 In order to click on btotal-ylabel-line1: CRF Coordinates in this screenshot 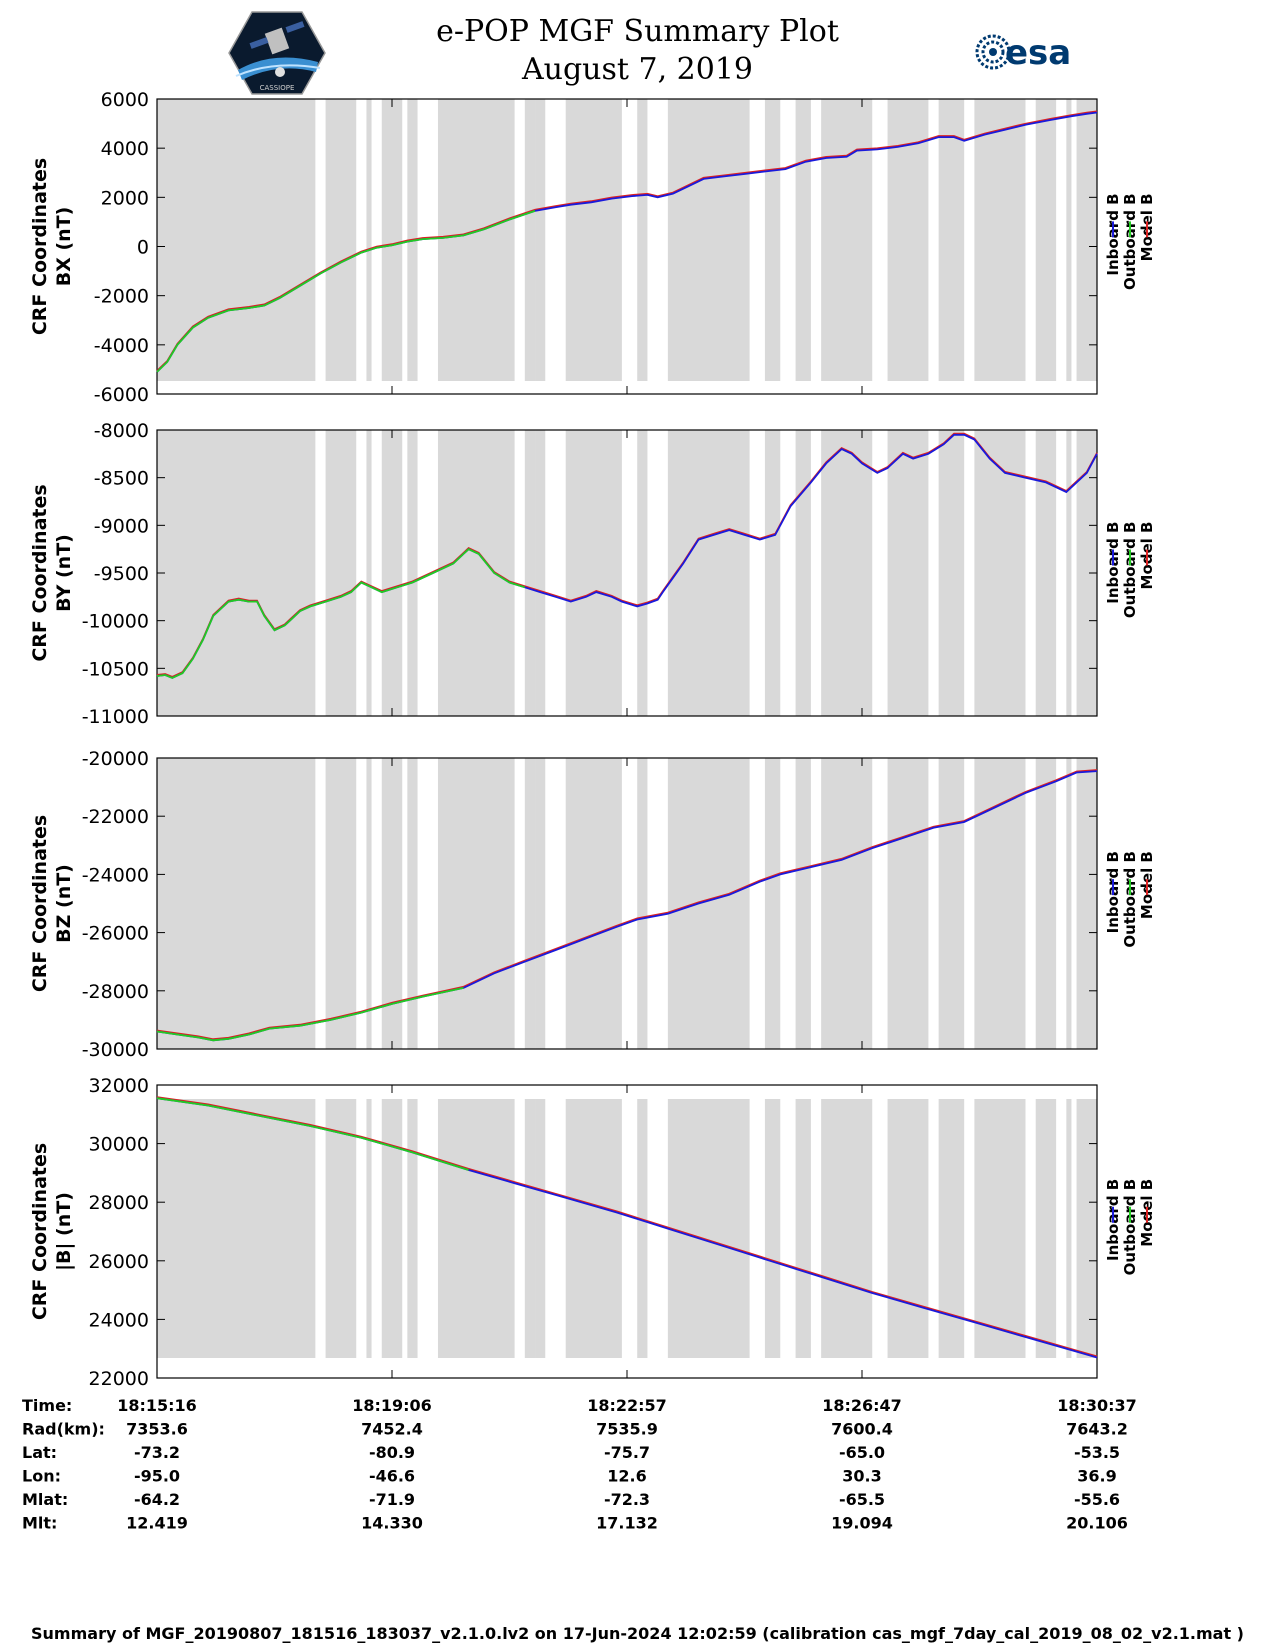, I will do `click(40, 1231)`.